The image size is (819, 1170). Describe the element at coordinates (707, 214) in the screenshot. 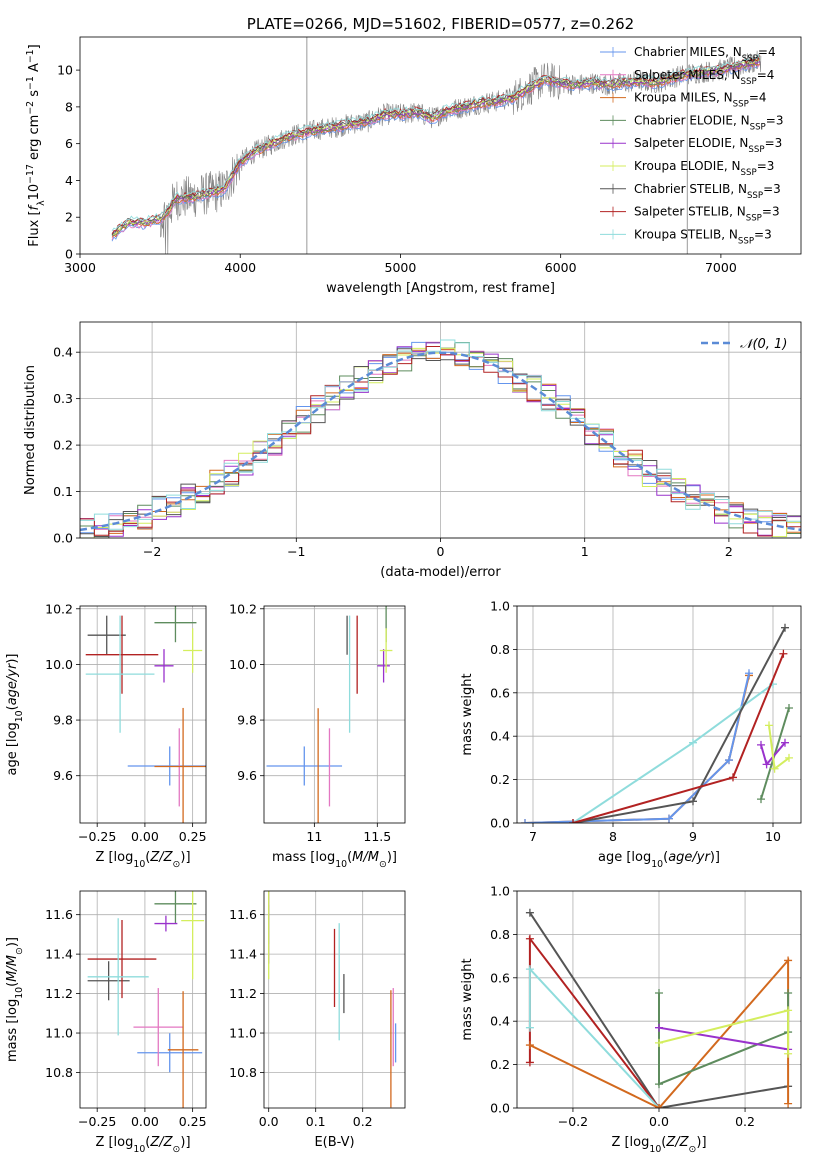

I see `legend-entry: Salpeter STELIB, NSSP=3` at that location.